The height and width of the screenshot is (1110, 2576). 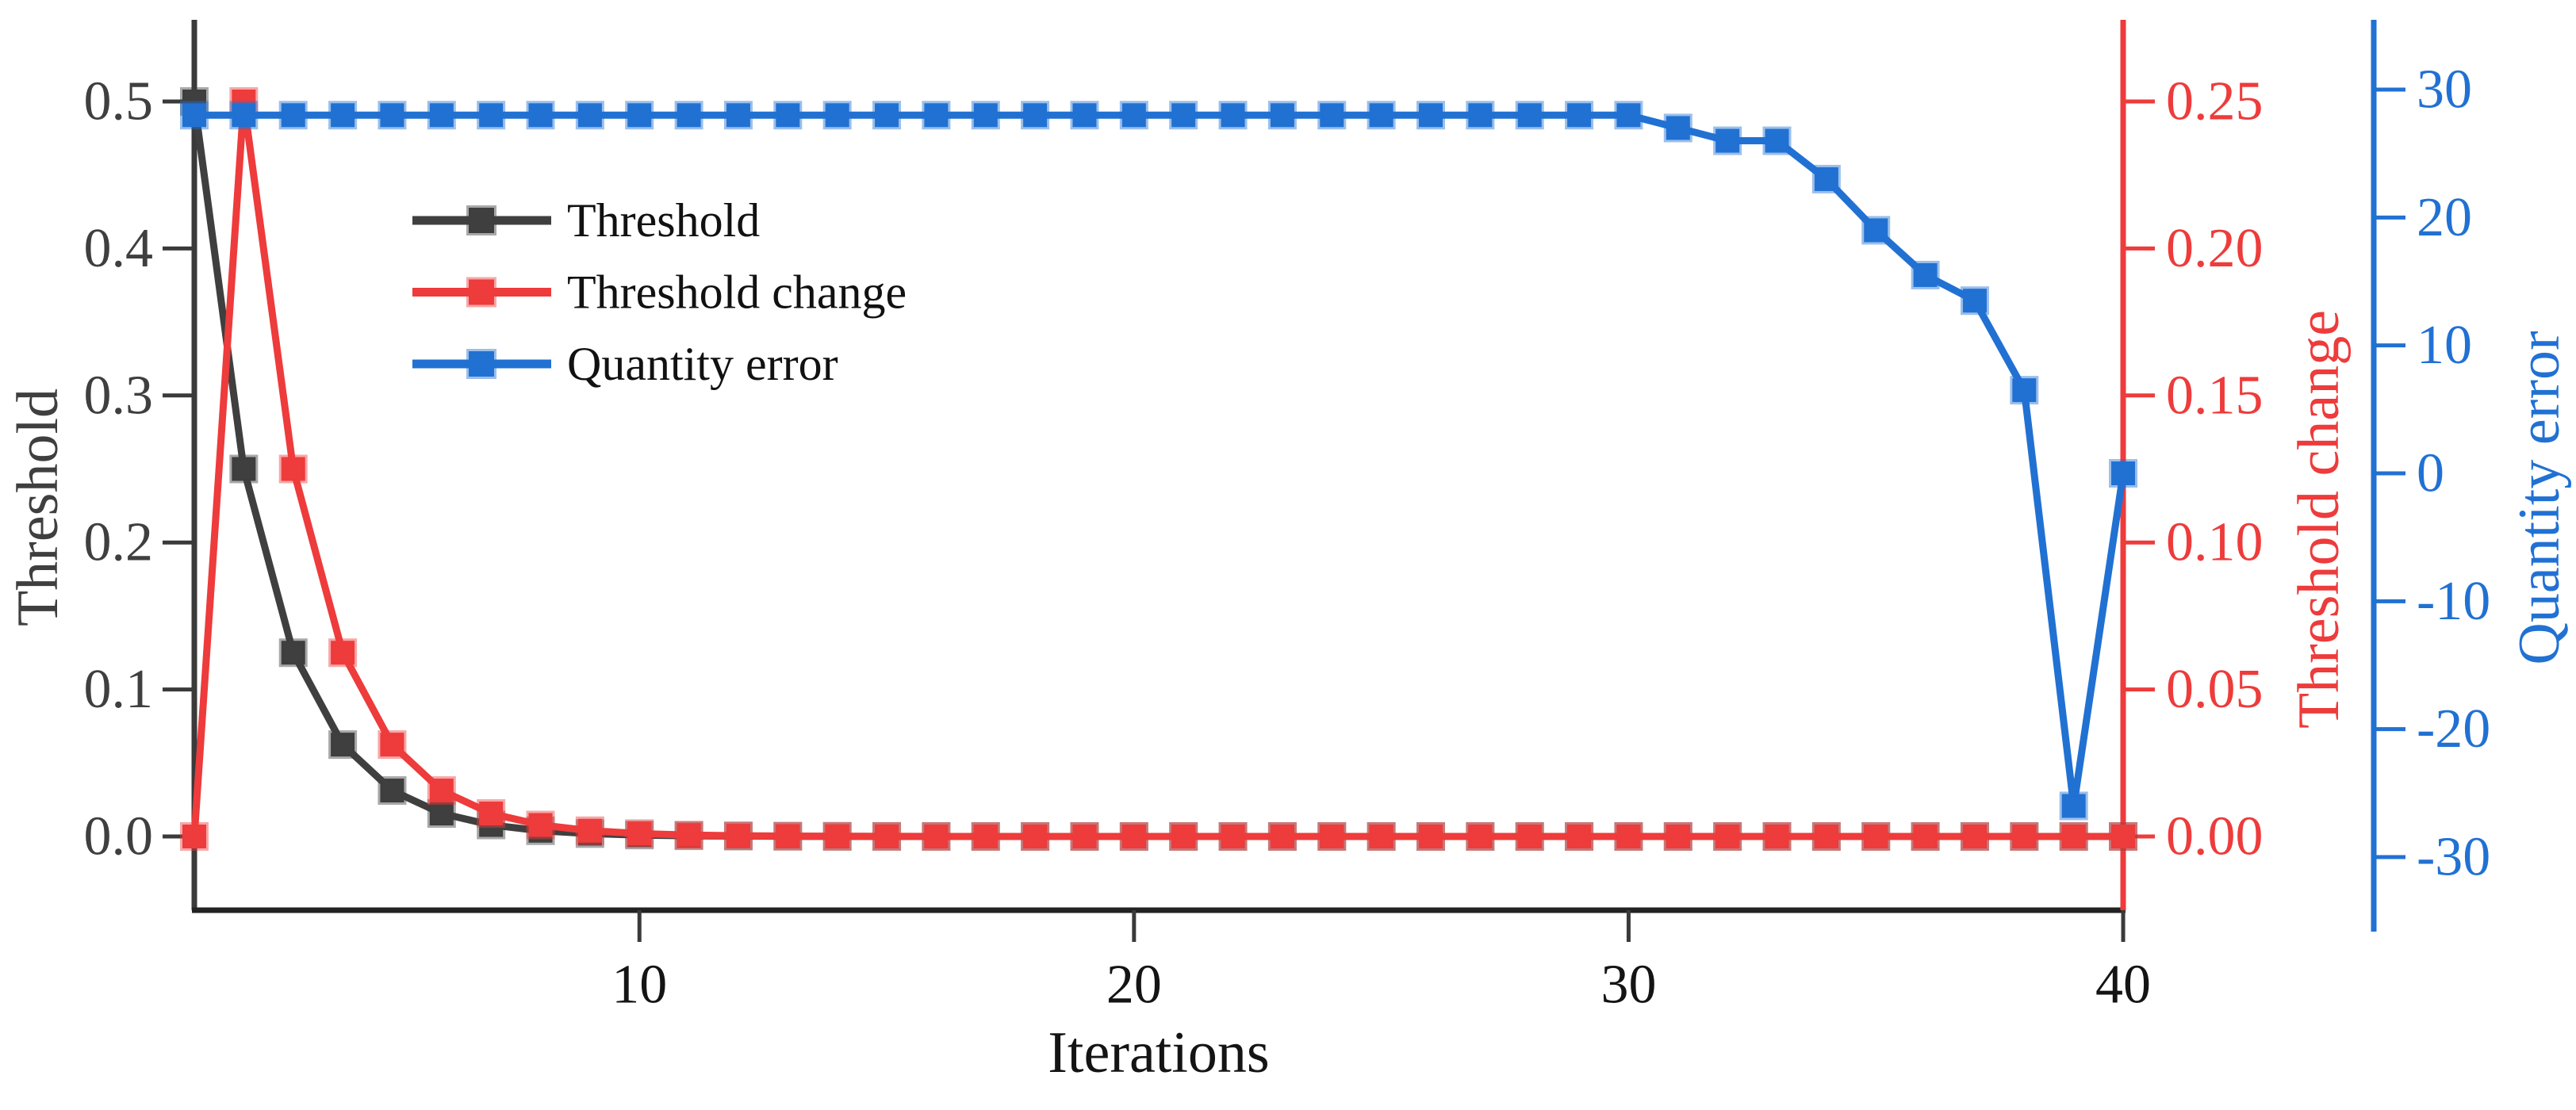 I want to click on quantity-error-tick-label: 10, so click(x=2444, y=345).